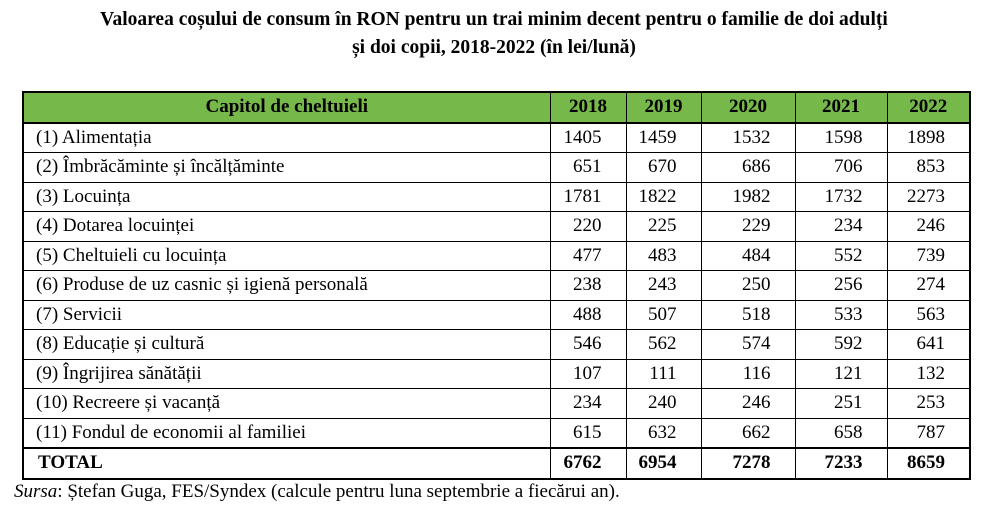 The image size is (988, 521). I want to click on table-row: (1) Alimentația 1405 1459 1532 1598 1898, so click(496, 137).